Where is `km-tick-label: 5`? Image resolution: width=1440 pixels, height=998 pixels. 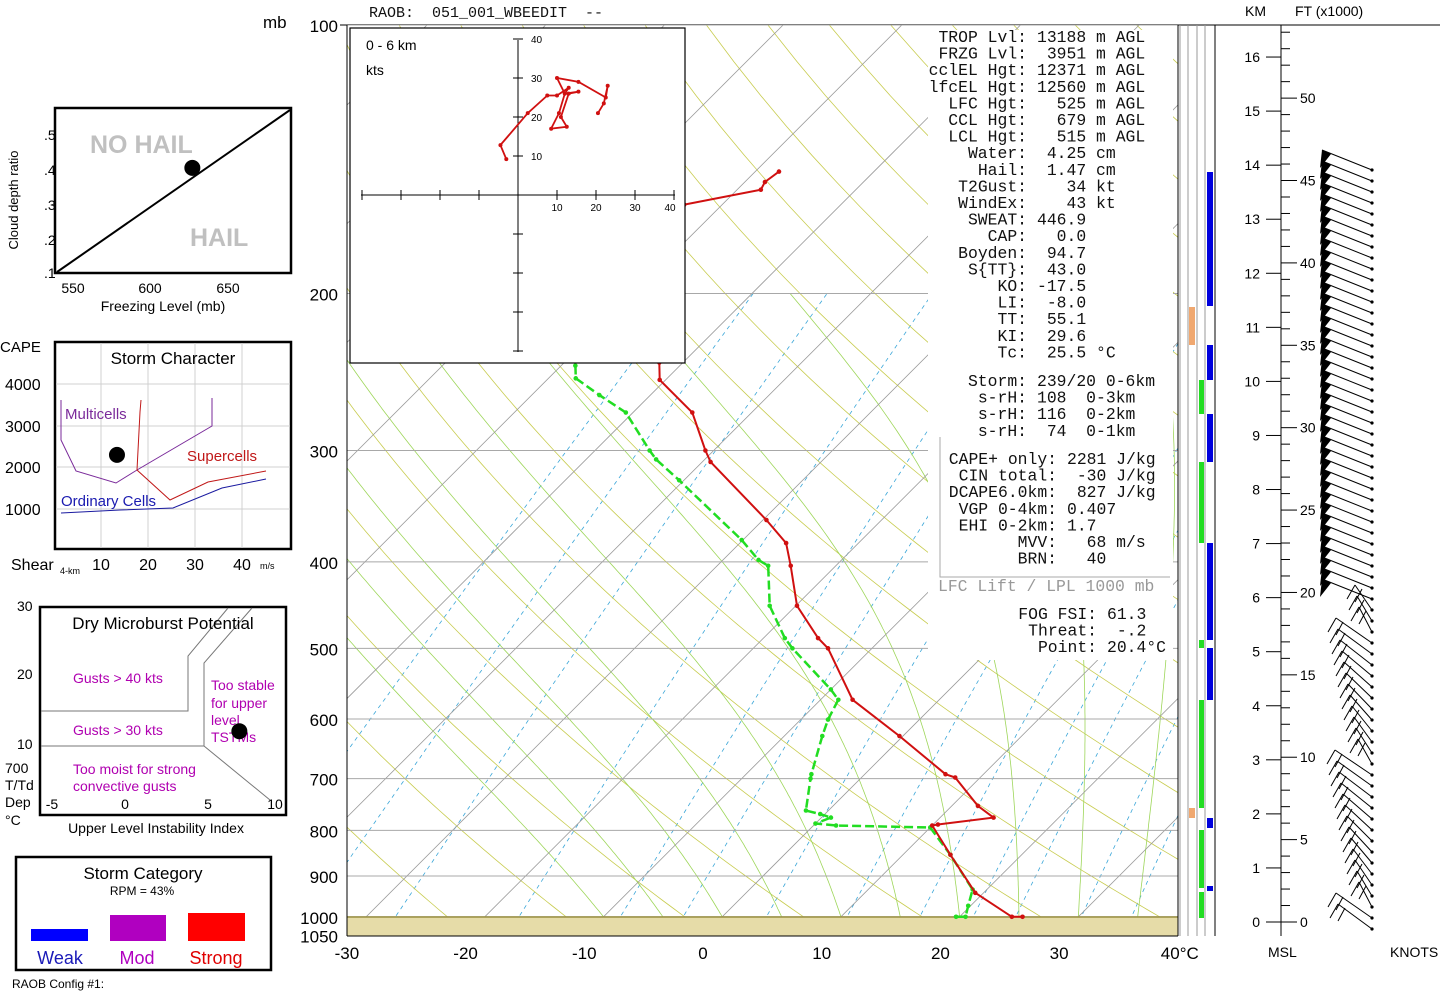 km-tick-label: 5 is located at coordinates (1256, 652).